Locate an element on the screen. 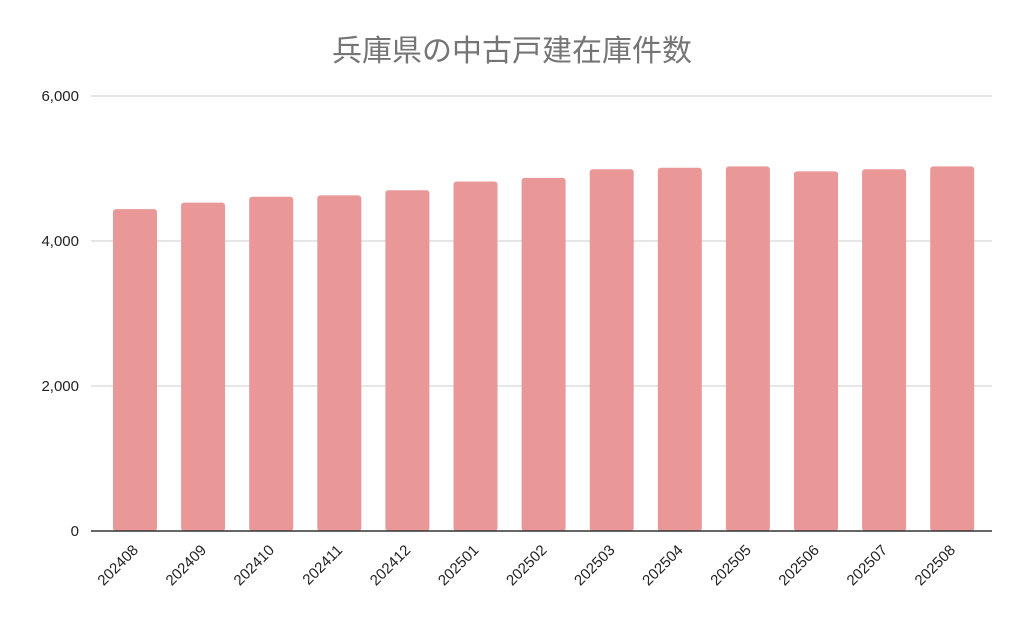 The width and height of the screenshot is (1024, 626). x-tick-label: 202409 is located at coordinates (186, 565).